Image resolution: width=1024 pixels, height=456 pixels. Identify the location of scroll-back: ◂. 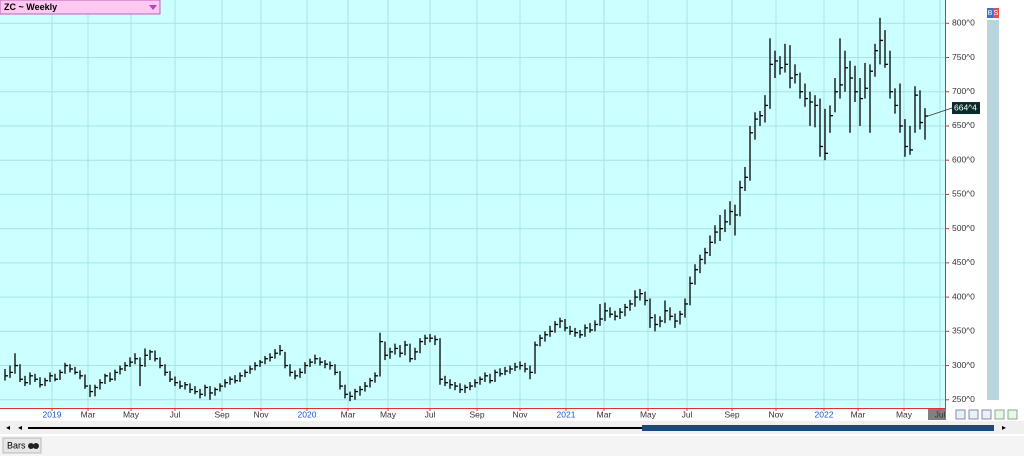
(20, 427).